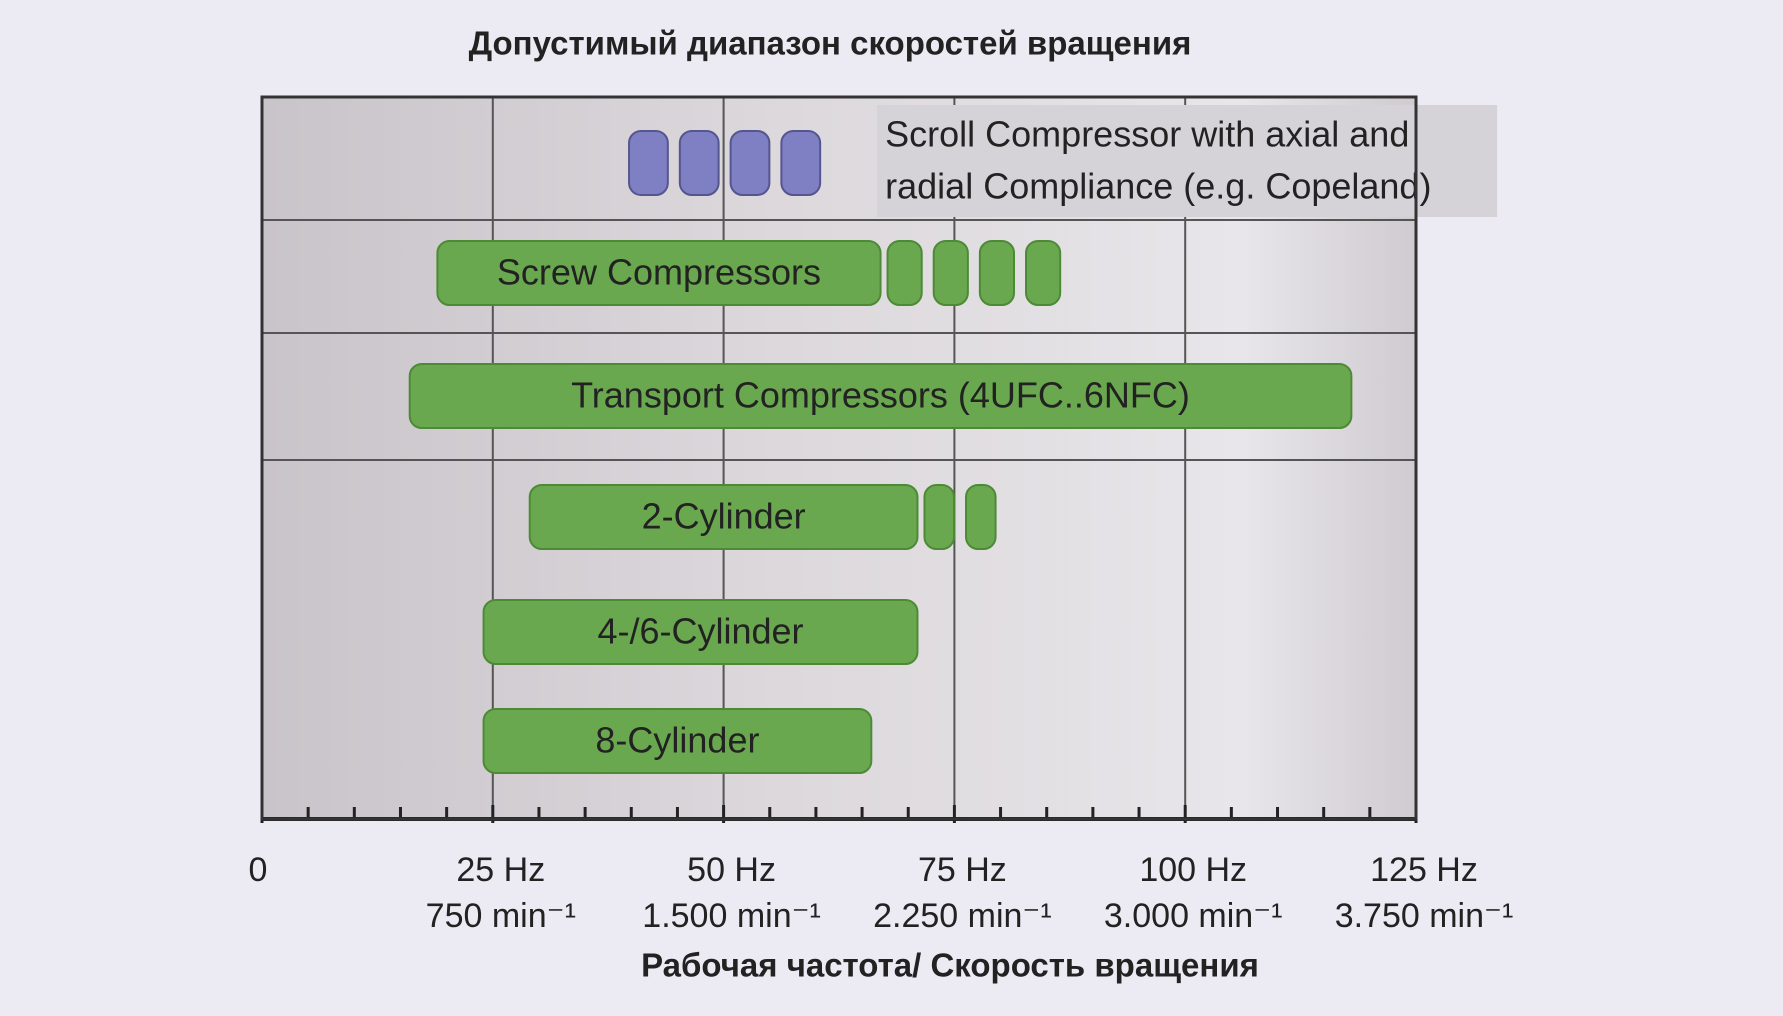 This screenshot has height=1016, width=1783. Describe the element at coordinates (501, 916) in the screenshot. I see `x-tick-sublabel: 750 min⁻¹` at that location.